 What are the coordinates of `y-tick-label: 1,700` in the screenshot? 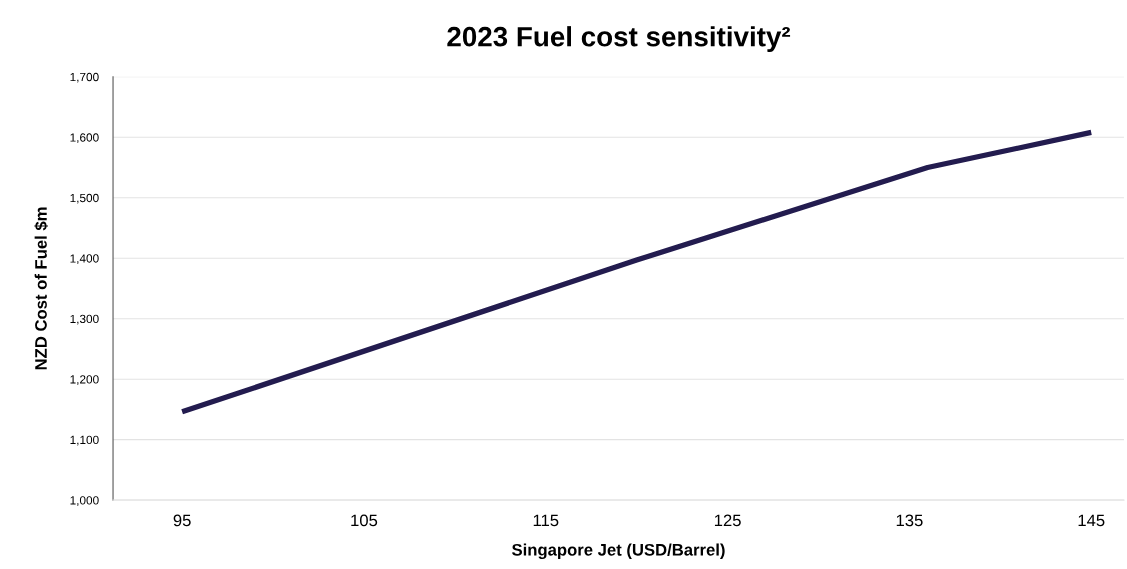 It's located at (84, 77).